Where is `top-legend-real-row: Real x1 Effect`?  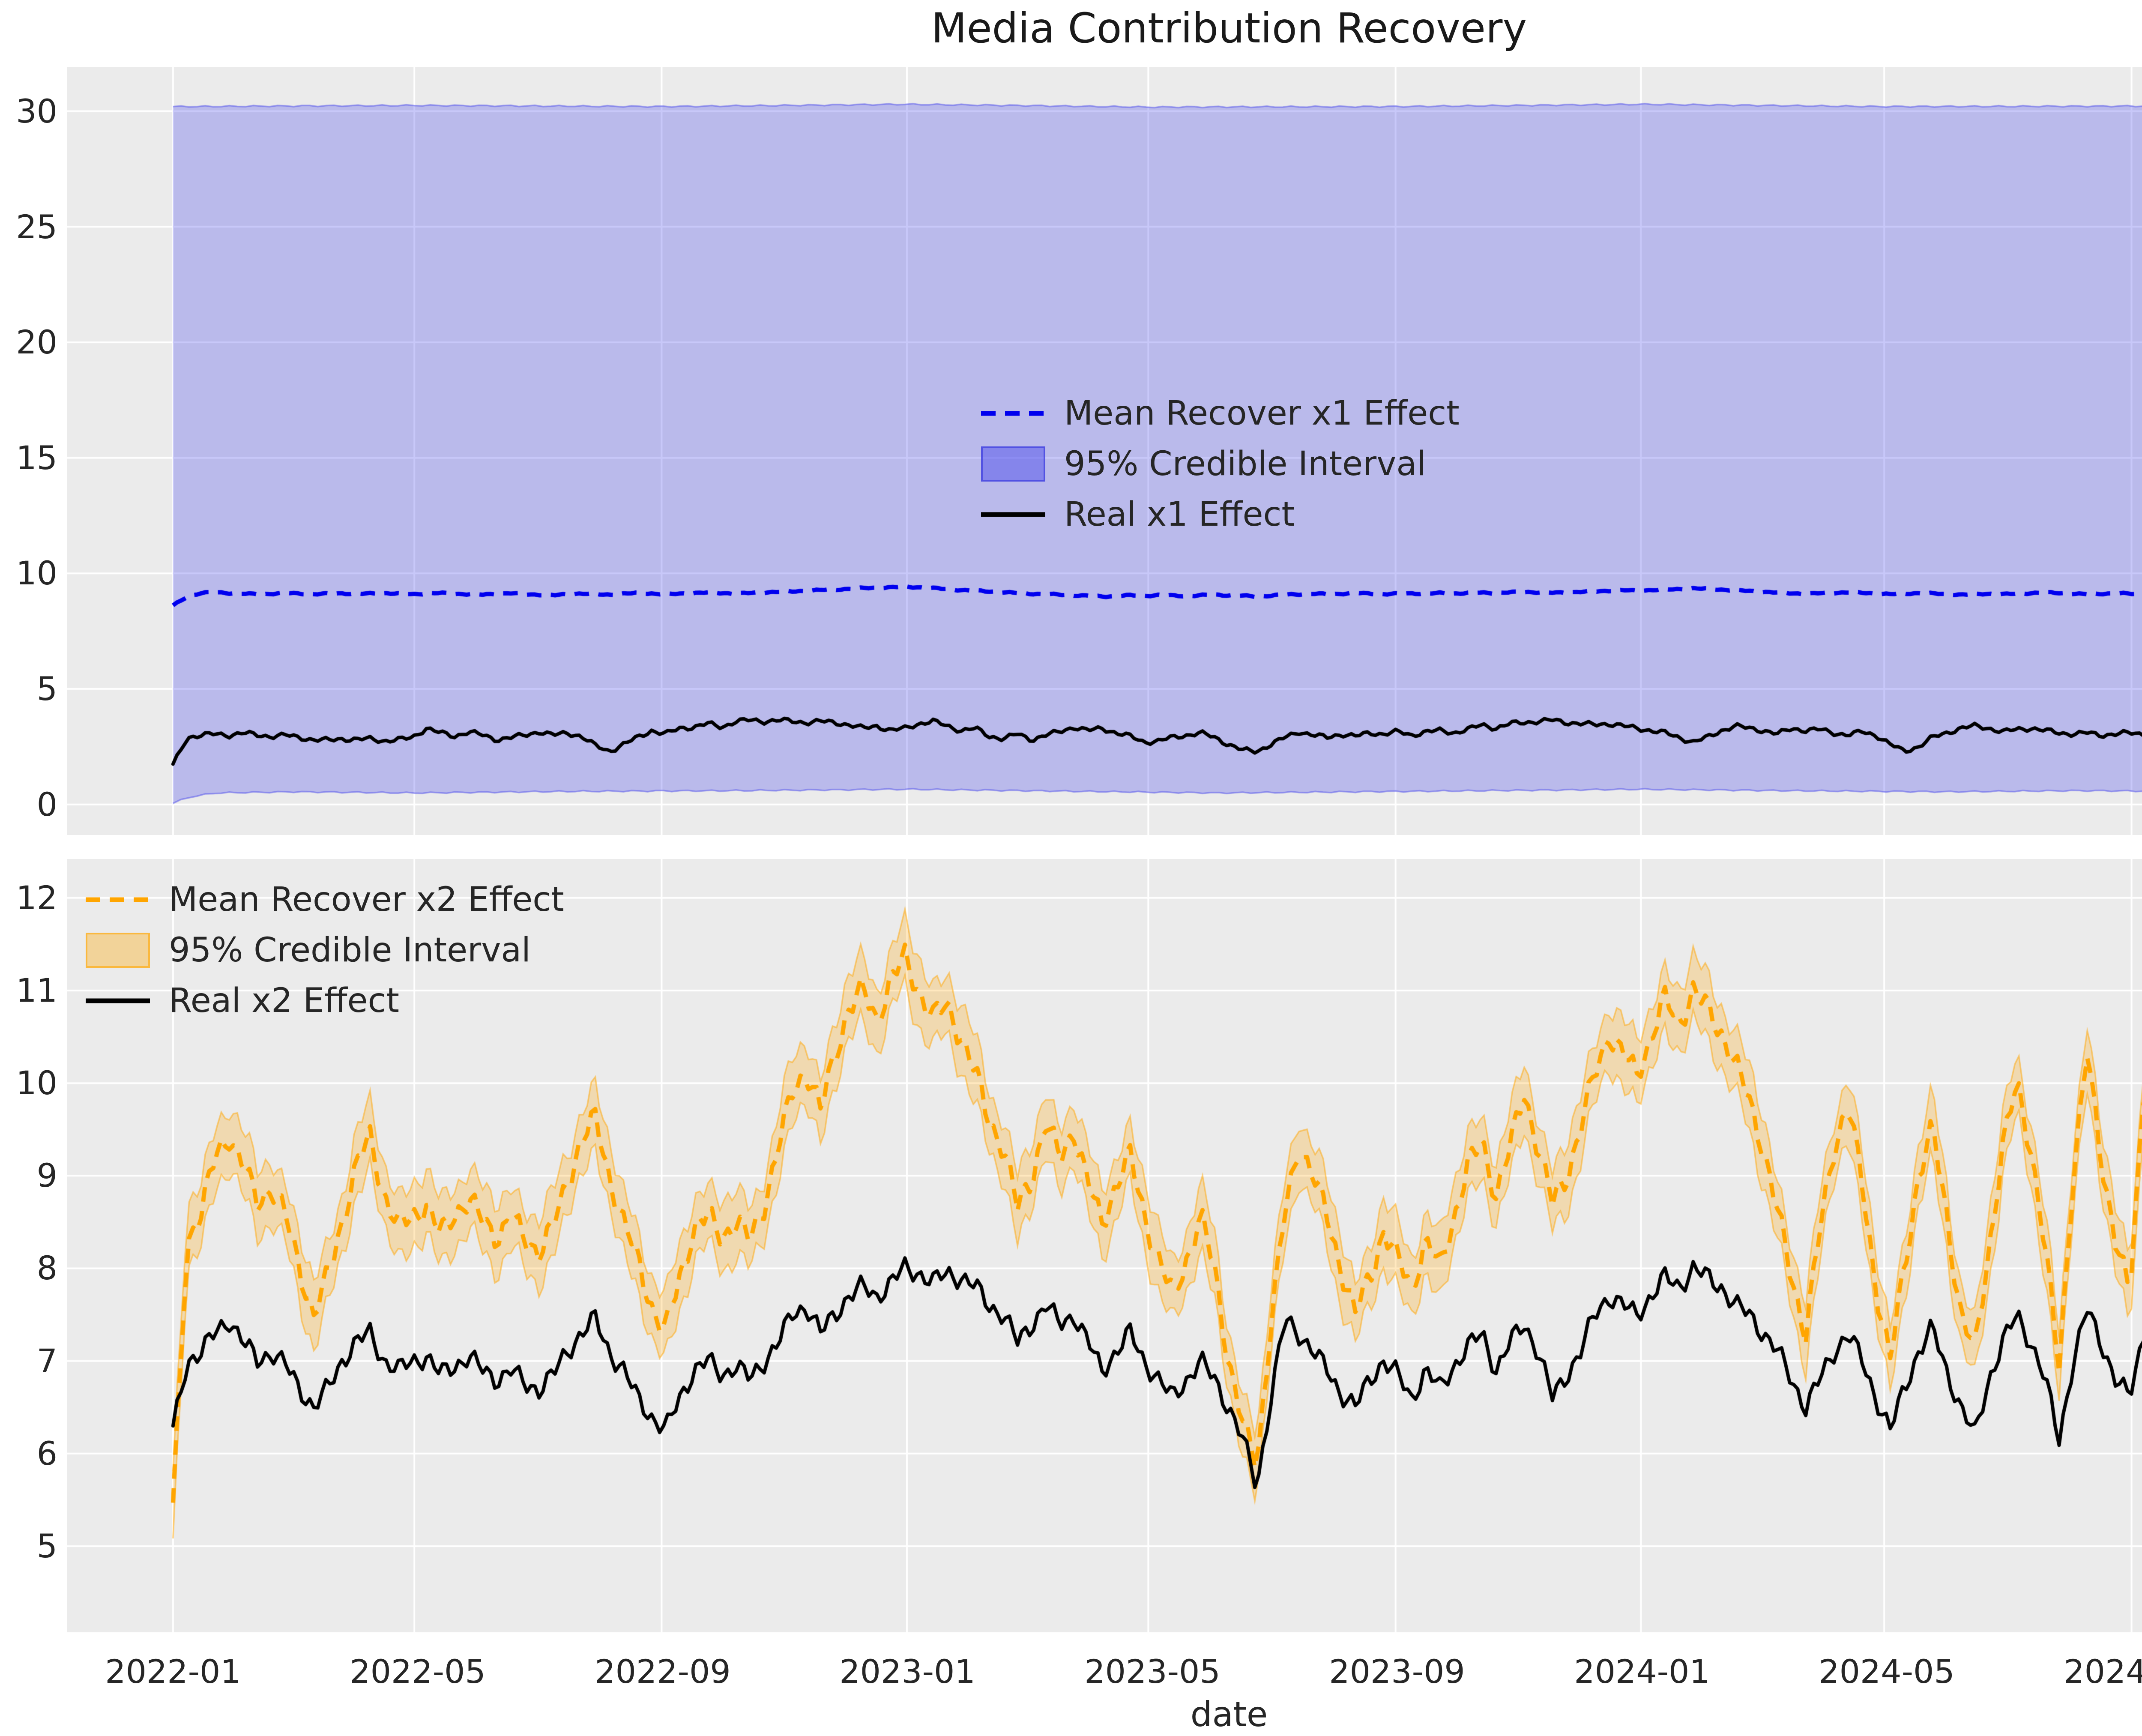 top-legend-real-row: Real x1 Effect is located at coordinates (1220, 514).